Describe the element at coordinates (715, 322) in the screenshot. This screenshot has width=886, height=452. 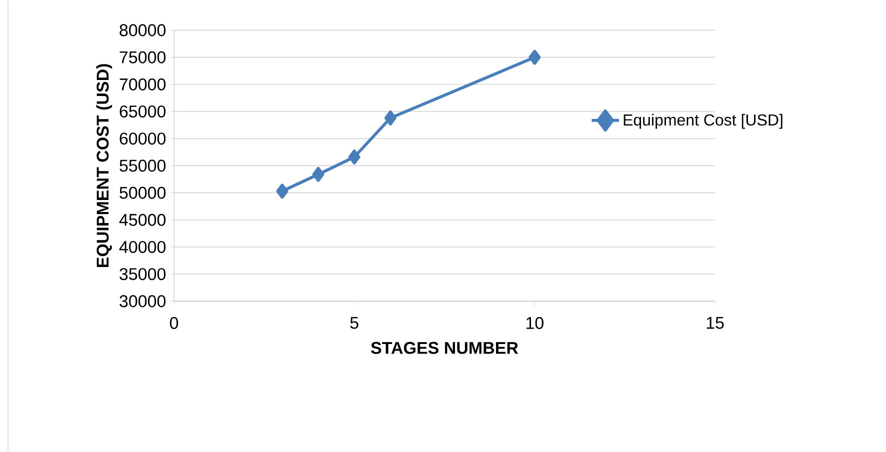
I see `x-tick-label: 15` at that location.